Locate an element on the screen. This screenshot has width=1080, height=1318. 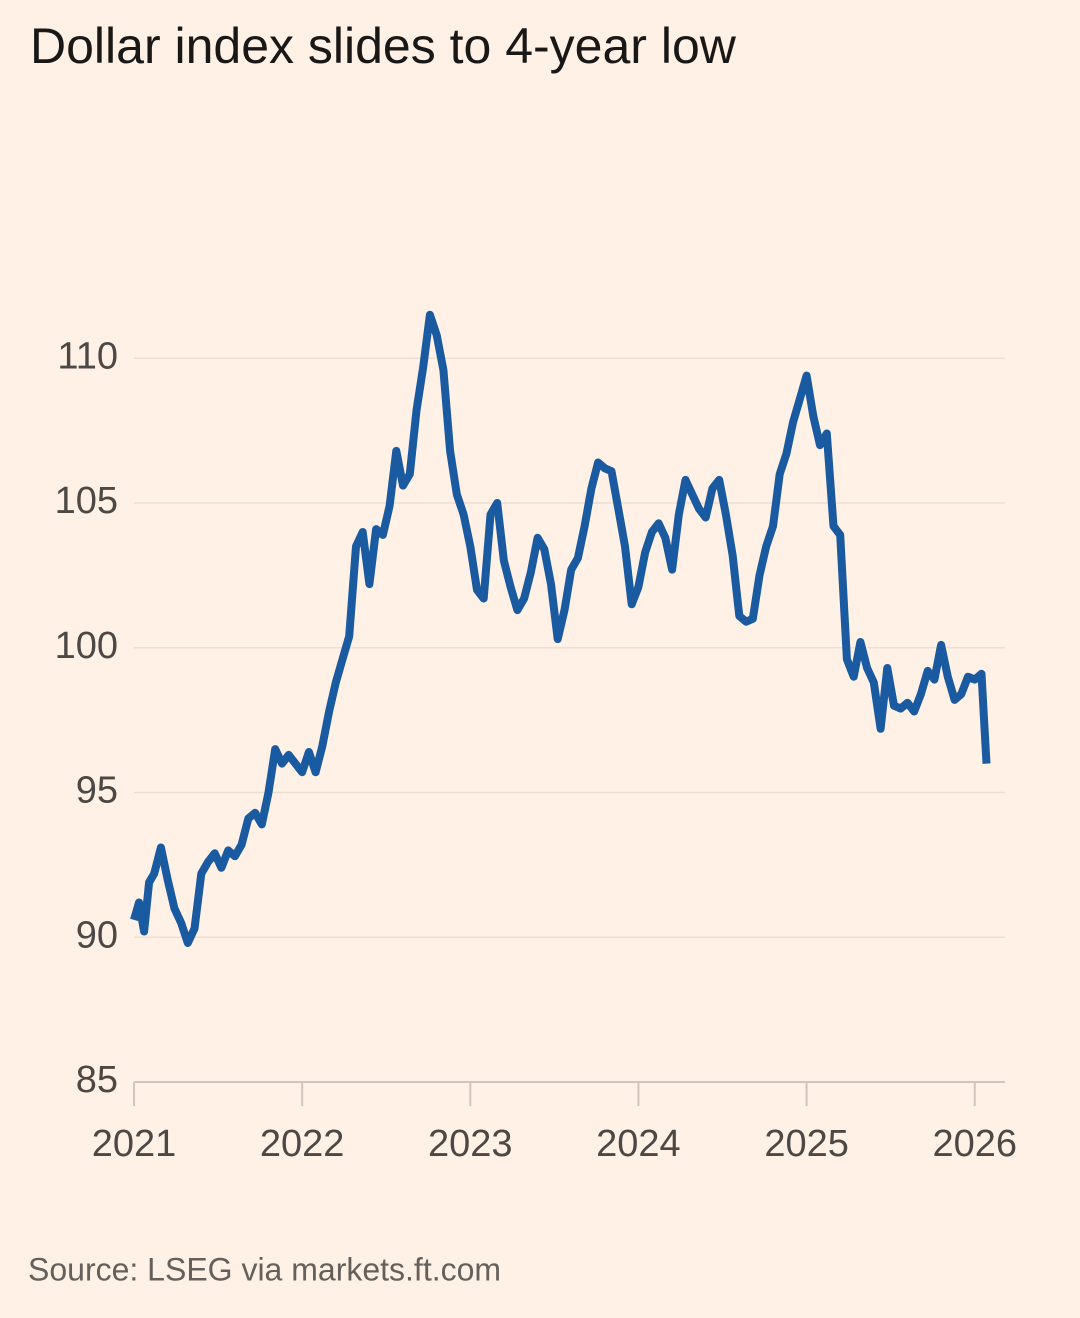
y-tick-label: 105 is located at coordinates (86, 501).